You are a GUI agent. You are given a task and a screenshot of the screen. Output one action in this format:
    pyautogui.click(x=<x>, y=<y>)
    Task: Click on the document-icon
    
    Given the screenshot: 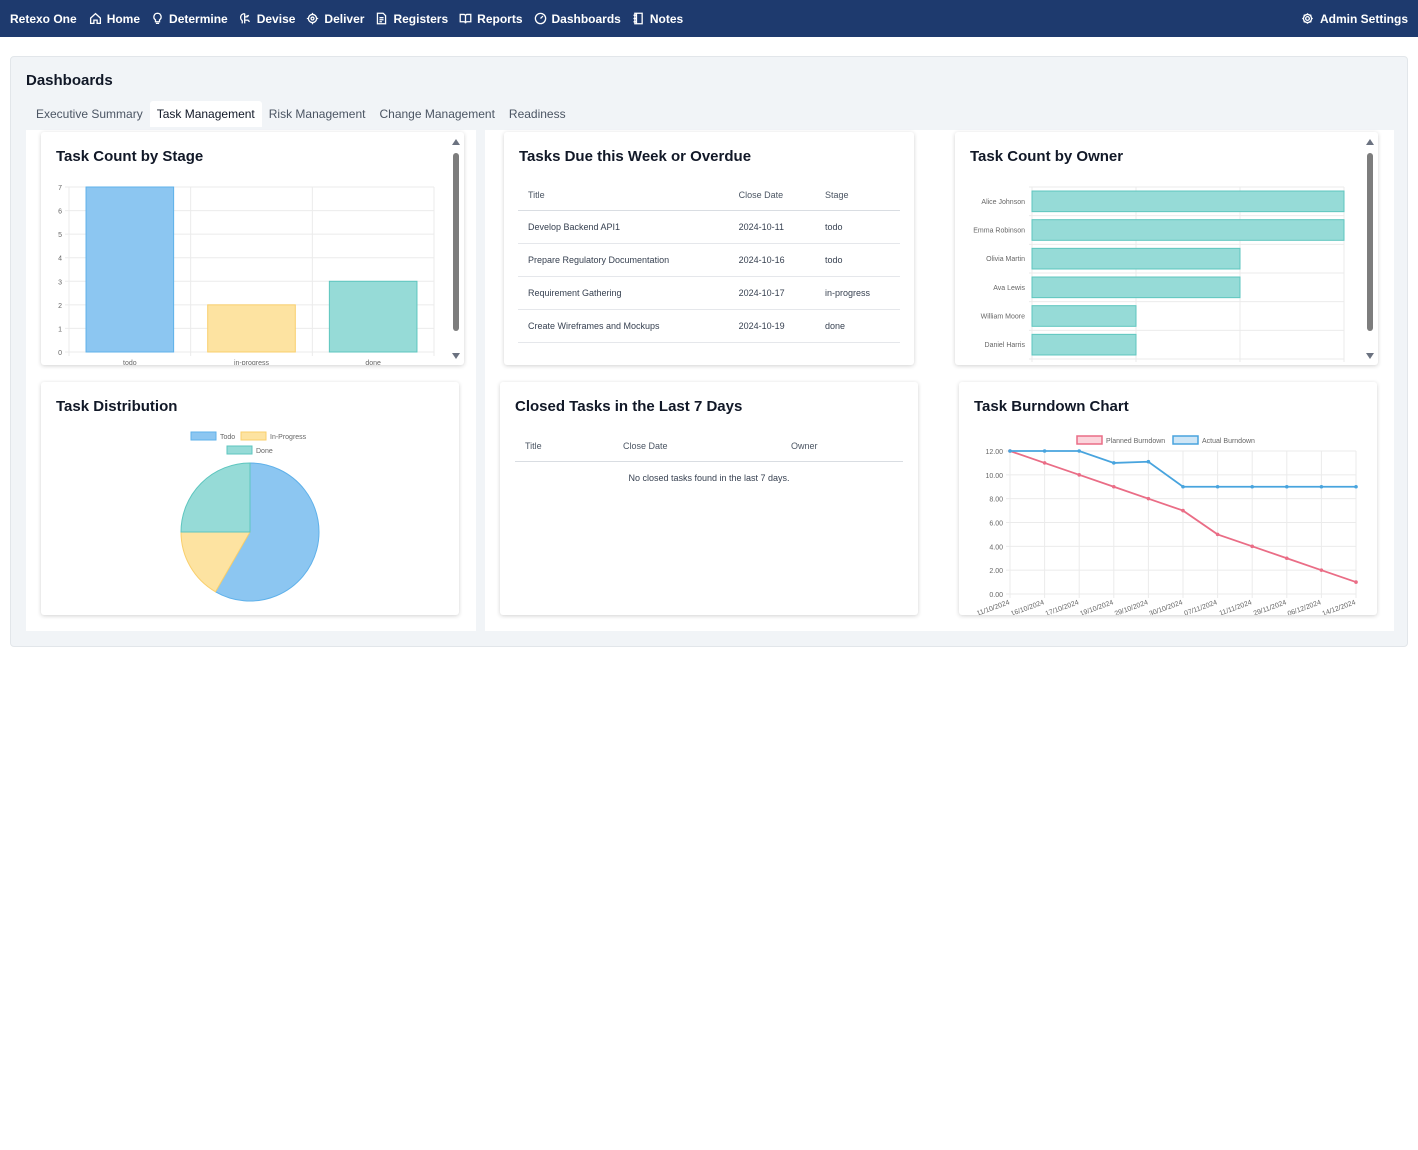 What is the action you would take?
    pyautogui.click(x=382, y=18)
    